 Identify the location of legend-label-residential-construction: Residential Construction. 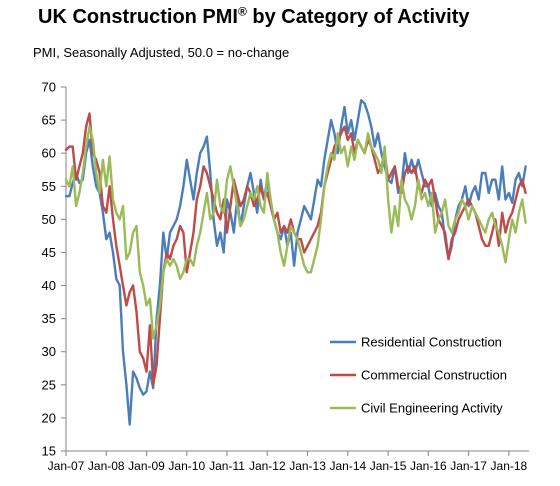
(431, 342).